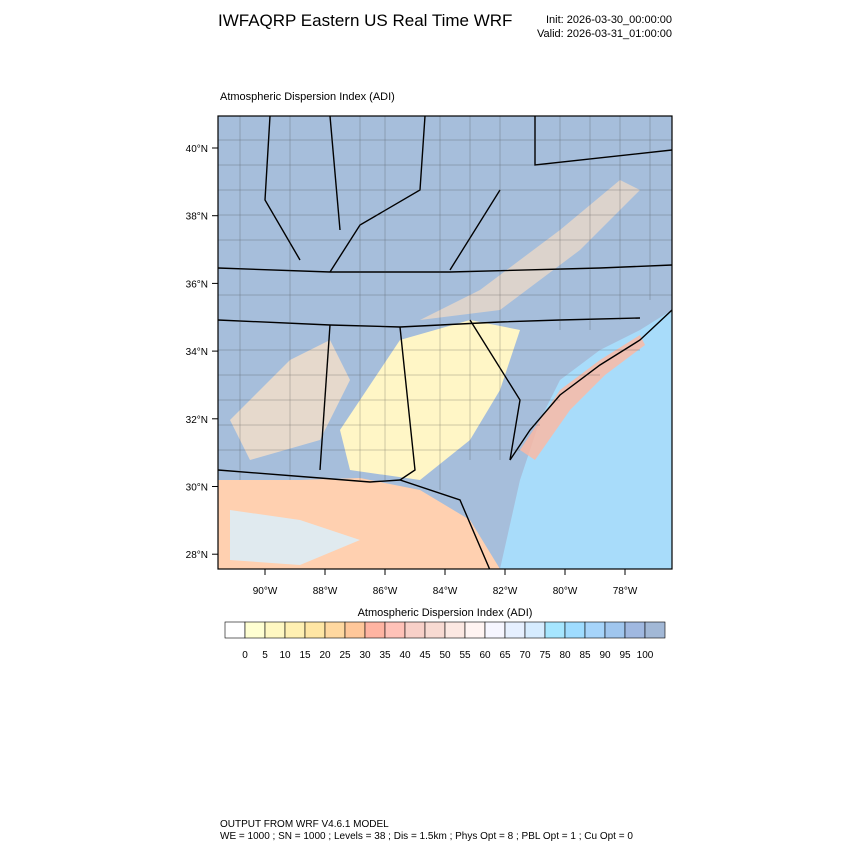 The image size is (850, 855). Describe the element at coordinates (245, 655) in the screenshot. I see `colorbar-label: 0` at that location.